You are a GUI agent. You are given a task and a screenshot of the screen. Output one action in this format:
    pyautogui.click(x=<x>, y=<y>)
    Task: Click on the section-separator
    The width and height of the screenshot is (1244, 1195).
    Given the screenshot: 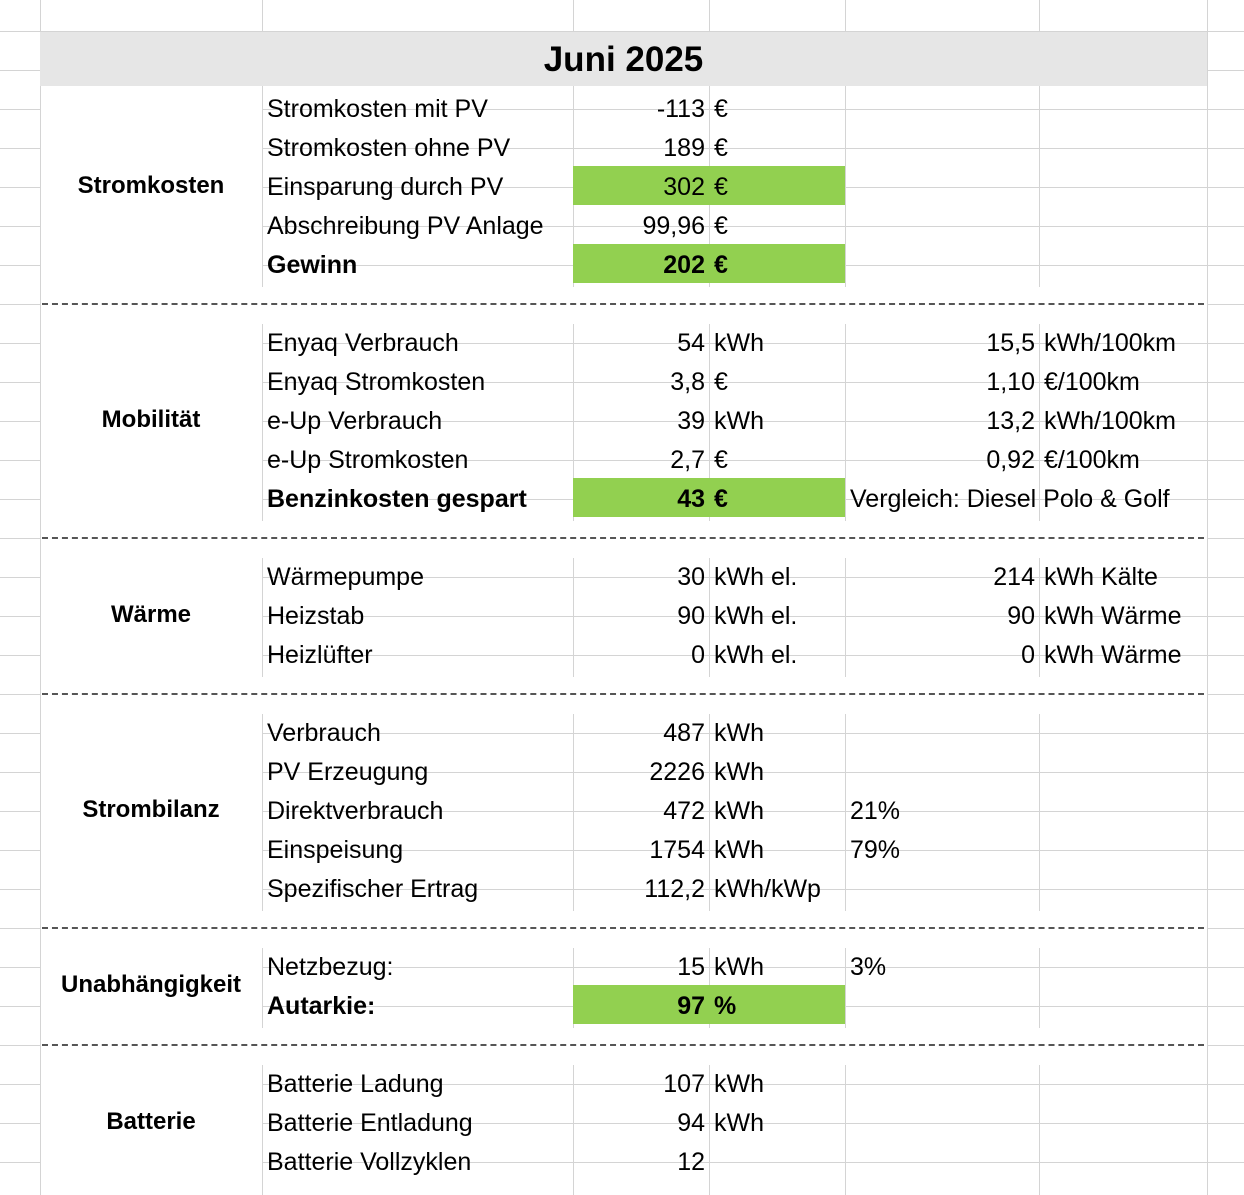 What is the action you would take?
    pyautogui.click(x=623, y=928)
    